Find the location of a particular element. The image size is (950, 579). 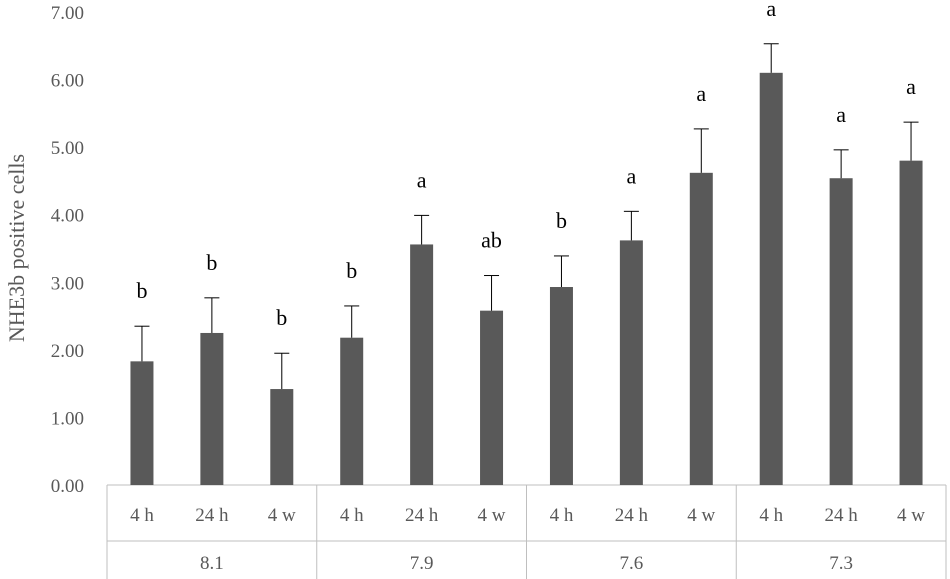

y-tick-label: 2.00 is located at coordinates (67, 351).